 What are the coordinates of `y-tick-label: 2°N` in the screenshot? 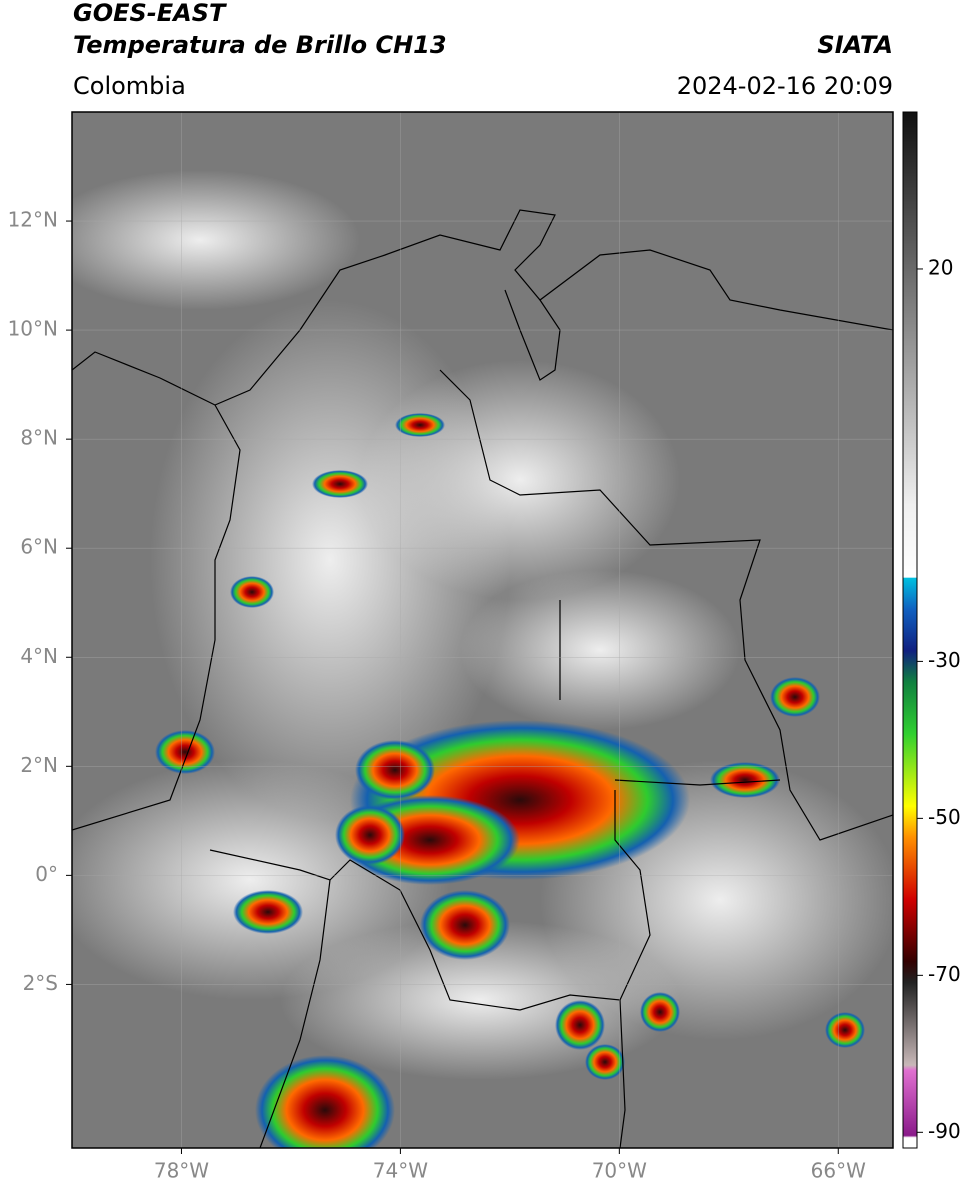 It's located at (39, 765).